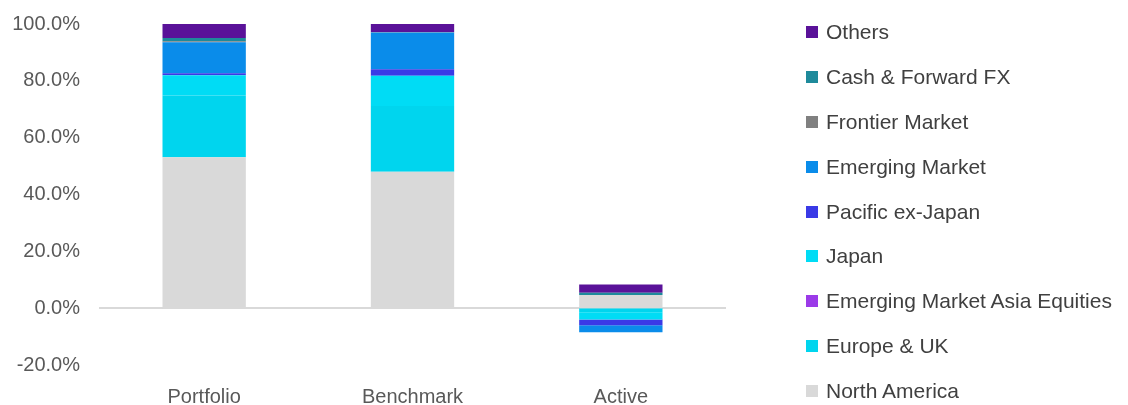 The image size is (1128, 405). Describe the element at coordinates (918, 77) in the screenshot. I see `legend-label: Cash & Forward FX` at that location.